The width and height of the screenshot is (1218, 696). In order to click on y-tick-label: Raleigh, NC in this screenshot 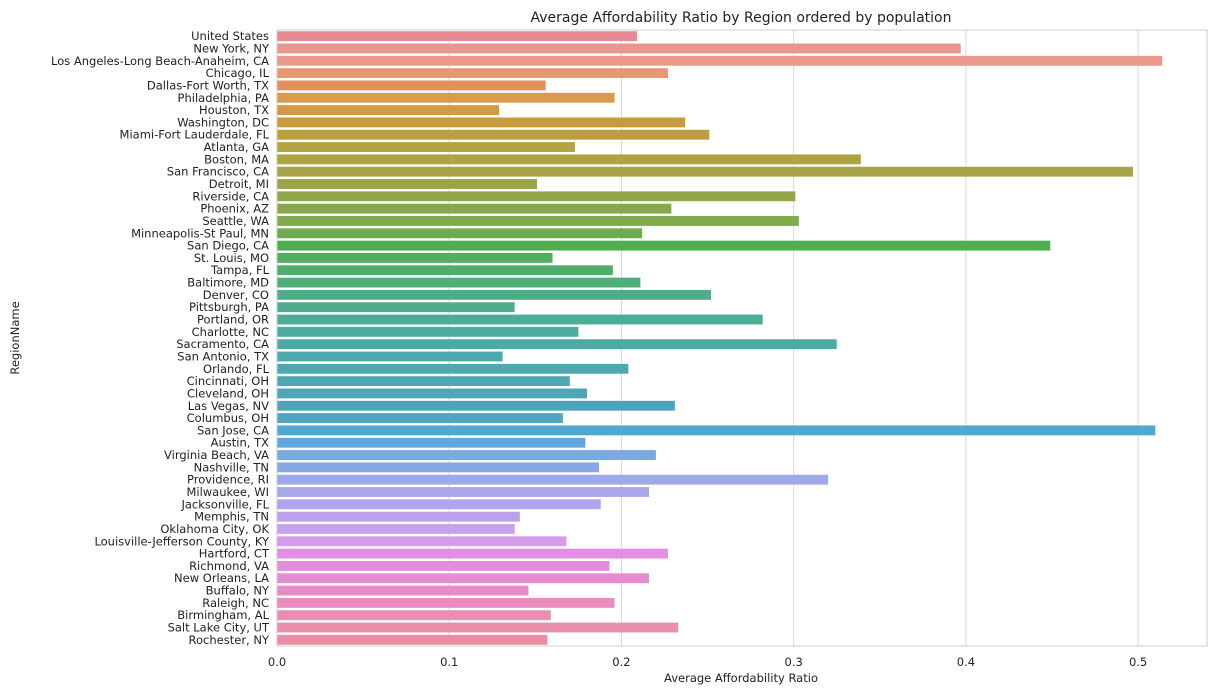, I will do `click(235, 603)`.